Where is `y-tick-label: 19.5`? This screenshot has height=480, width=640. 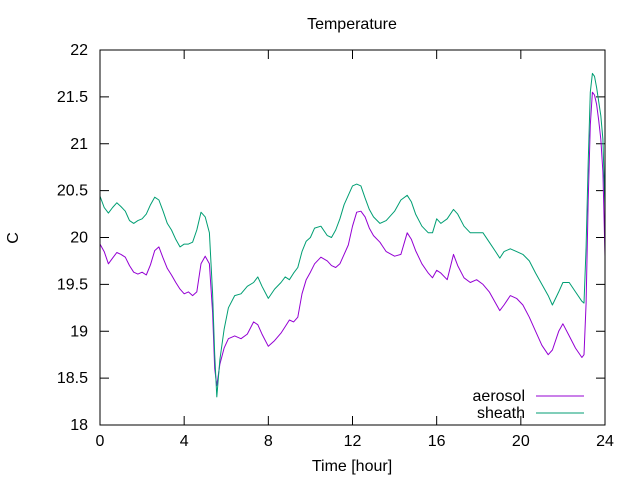
y-tick-label: 19.5 is located at coordinates (72, 284).